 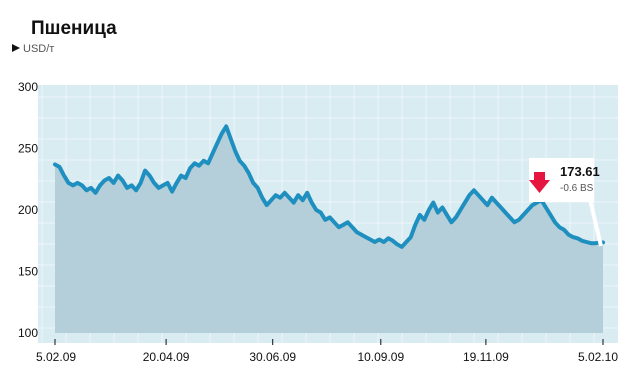 What do you see at coordinates (56, 357) in the screenshot?
I see `x-tick-label: 5.02.09` at bounding box center [56, 357].